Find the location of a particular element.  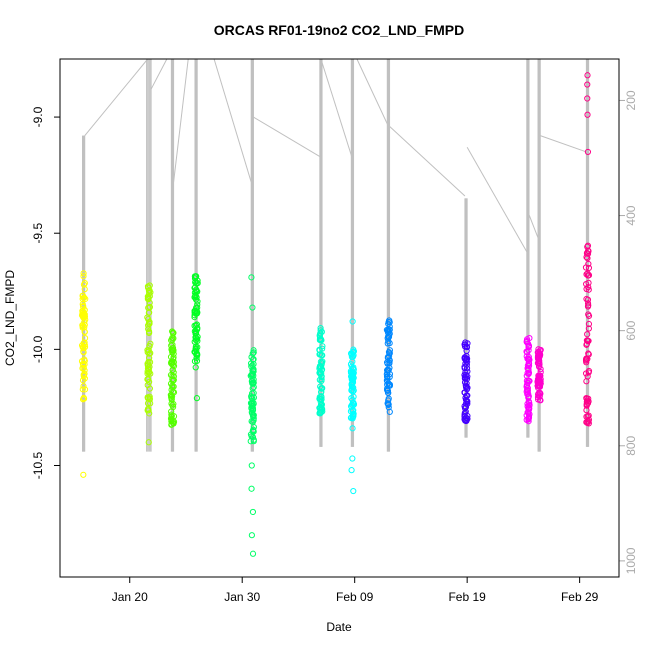

y-tick-label: -10.5 is located at coordinates (38, 466).